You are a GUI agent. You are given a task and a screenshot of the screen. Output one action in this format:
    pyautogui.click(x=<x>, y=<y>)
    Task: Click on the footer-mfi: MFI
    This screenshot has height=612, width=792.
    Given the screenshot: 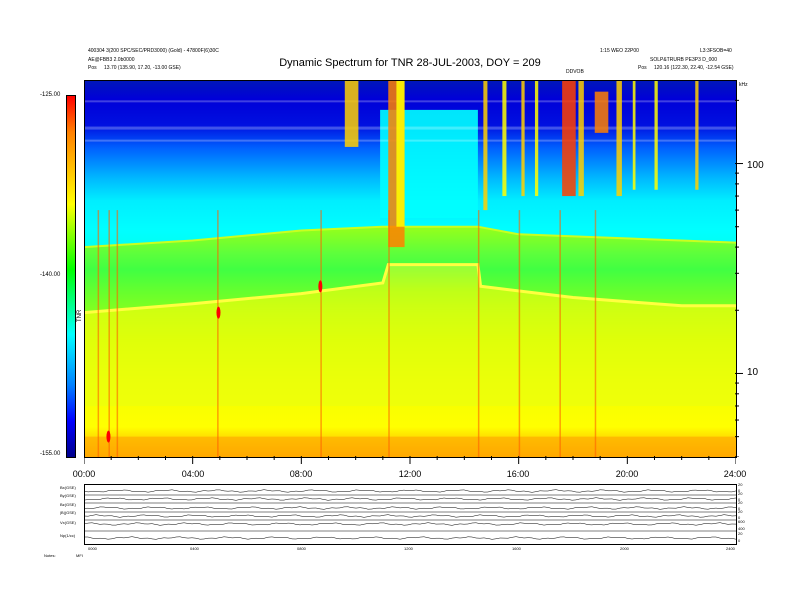 What is the action you would take?
    pyautogui.click(x=79, y=555)
    